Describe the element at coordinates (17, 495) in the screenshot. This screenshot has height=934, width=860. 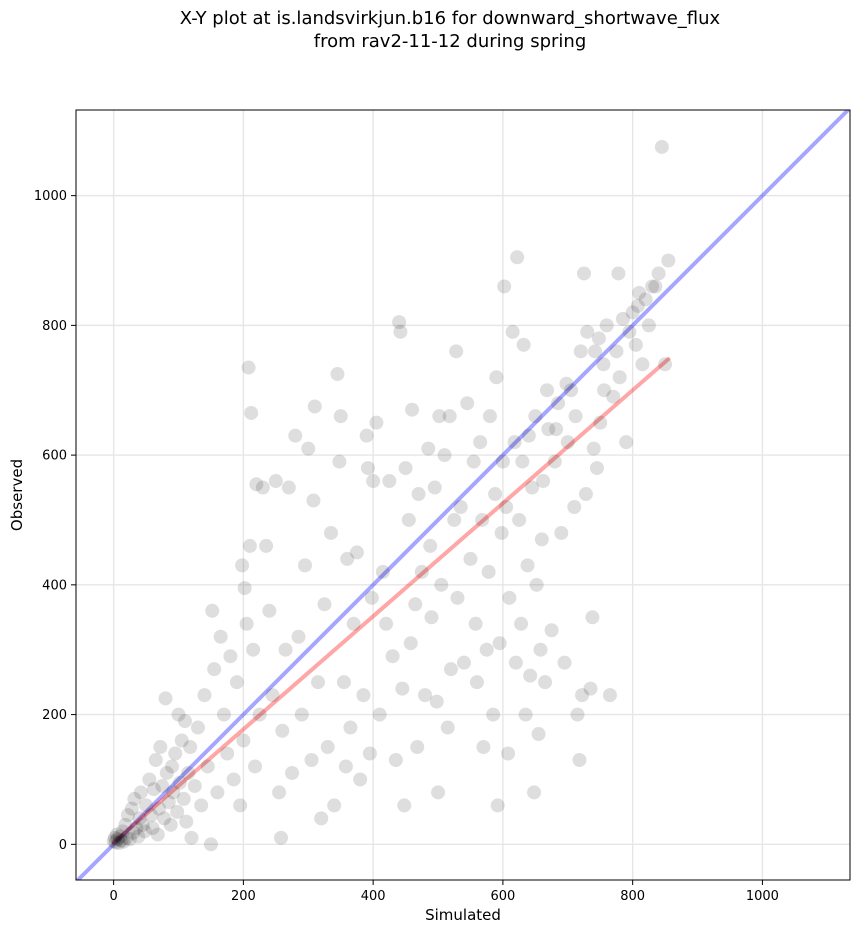
I see `y-axis-label: Observed` at that location.